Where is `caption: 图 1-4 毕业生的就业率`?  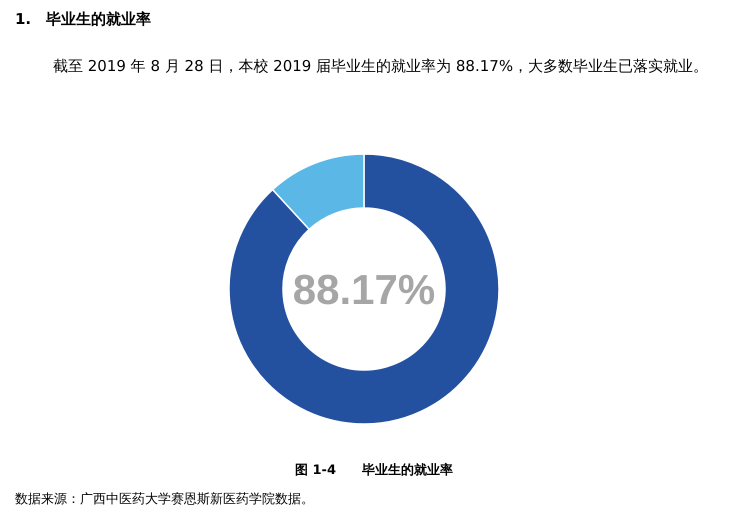 caption: 图 1-4 毕业生的就业率 is located at coordinates (374, 470).